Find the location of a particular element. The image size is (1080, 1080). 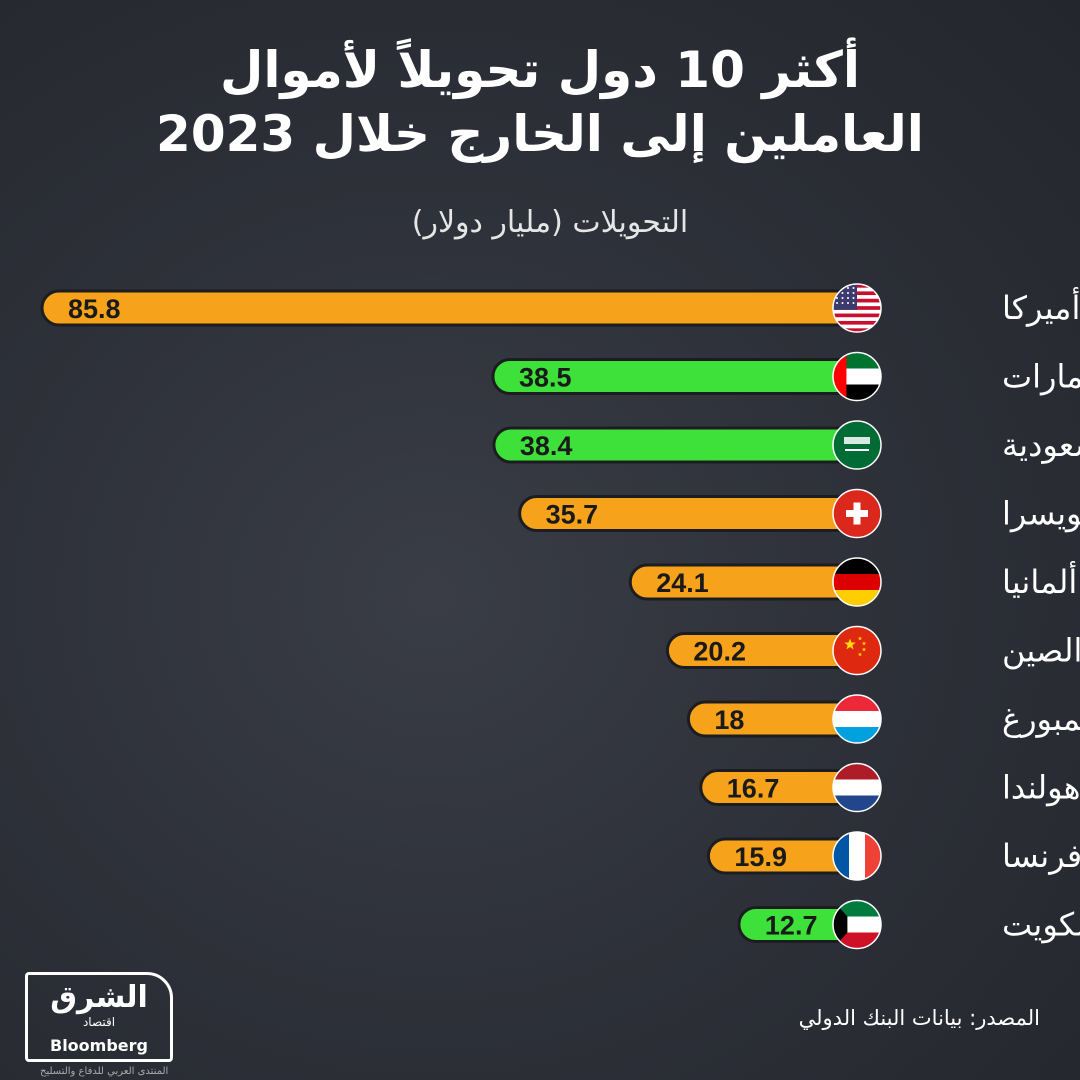

category-label: هولندا is located at coordinates (1041, 788).